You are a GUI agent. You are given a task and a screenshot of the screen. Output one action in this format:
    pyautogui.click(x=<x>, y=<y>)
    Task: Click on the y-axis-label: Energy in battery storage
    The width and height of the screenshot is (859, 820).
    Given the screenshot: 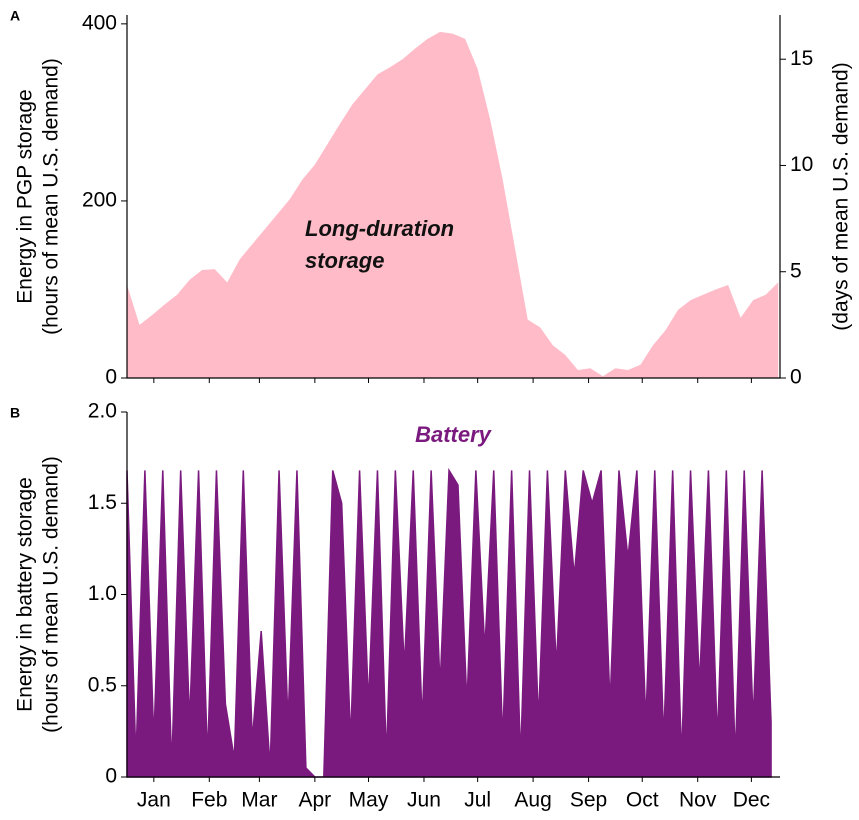 What is the action you would take?
    pyautogui.click(x=25, y=594)
    